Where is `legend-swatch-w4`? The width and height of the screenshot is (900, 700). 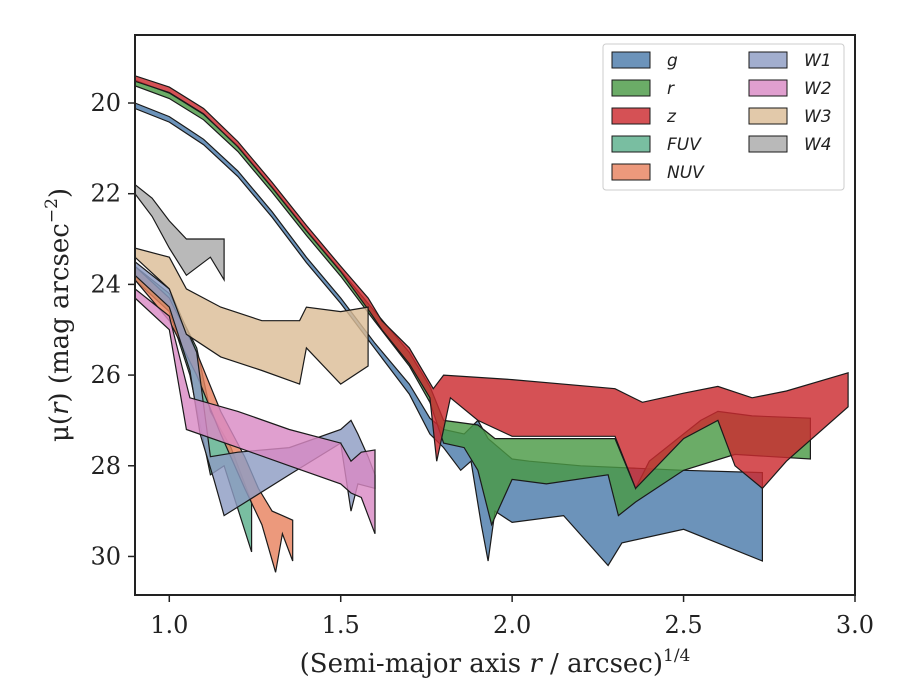 legend-swatch-w4 is located at coordinates (768, 144).